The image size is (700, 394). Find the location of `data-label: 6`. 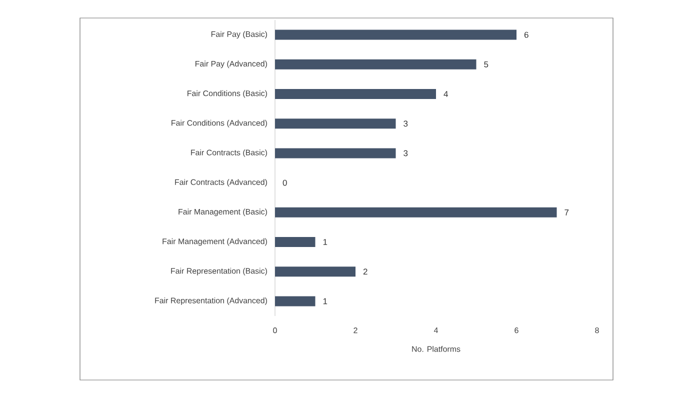

data-label: 6 is located at coordinates (526, 35).